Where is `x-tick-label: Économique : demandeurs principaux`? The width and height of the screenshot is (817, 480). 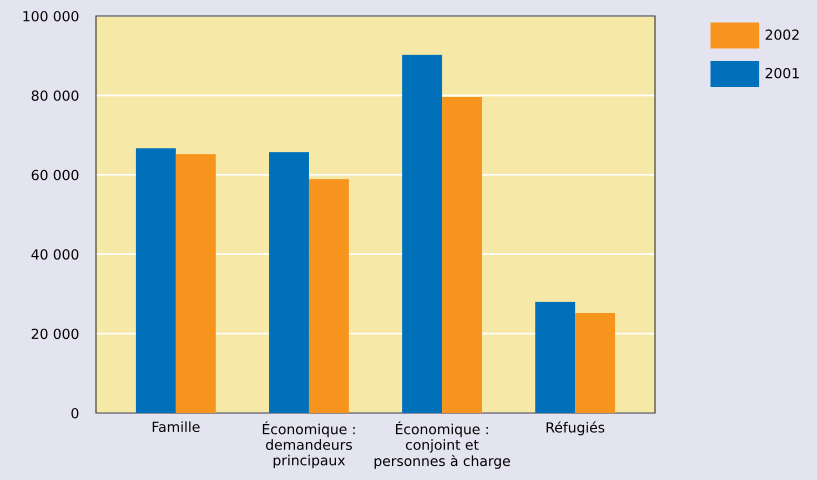 x-tick-label: Économique : demandeurs principaux is located at coordinates (308, 444).